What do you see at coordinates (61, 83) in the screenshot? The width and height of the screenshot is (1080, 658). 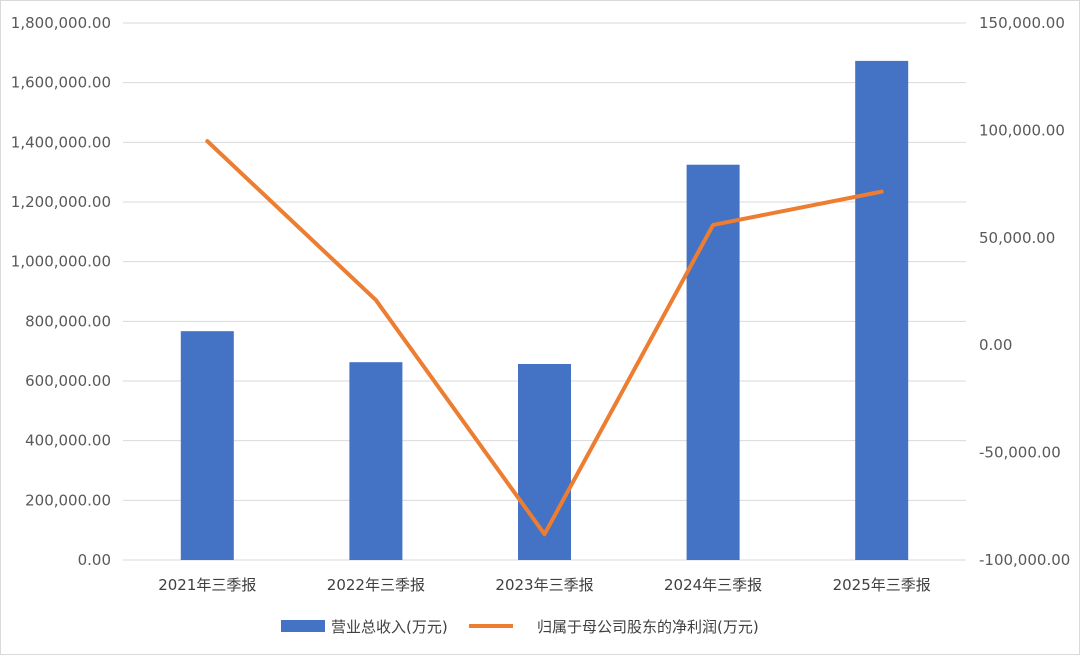 I see `left-tick-label: 1,600,000.00` at bounding box center [61, 83].